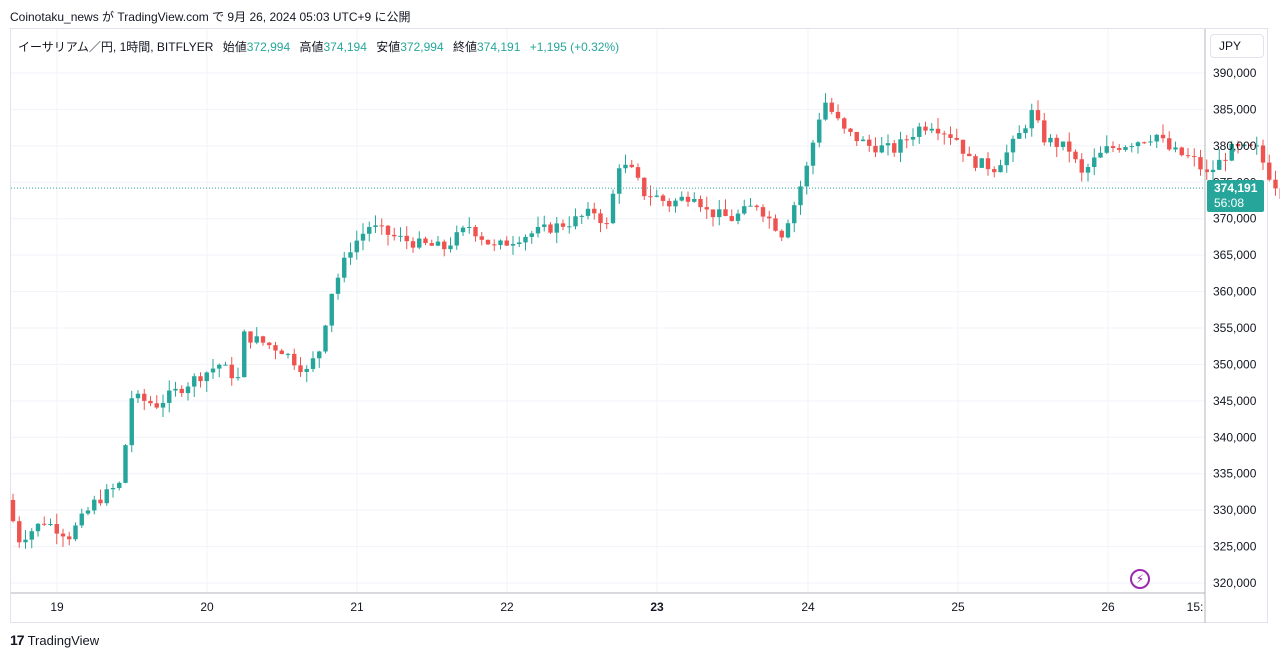 This screenshot has width=1280, height=659. I want to click on x-tick-label: 19, so click(57, 607).